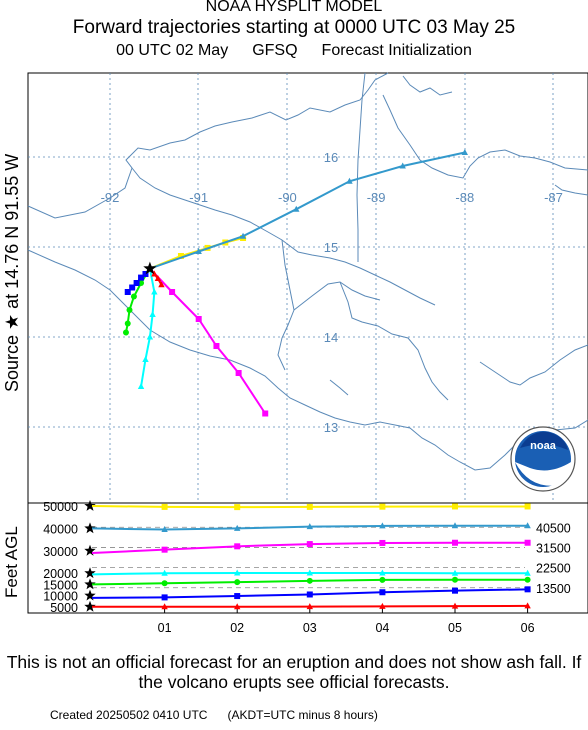 Image resolution: width=588 pixels, height=730 pixels. I want to click on height-tick-label: 31500, so click(553, 548).